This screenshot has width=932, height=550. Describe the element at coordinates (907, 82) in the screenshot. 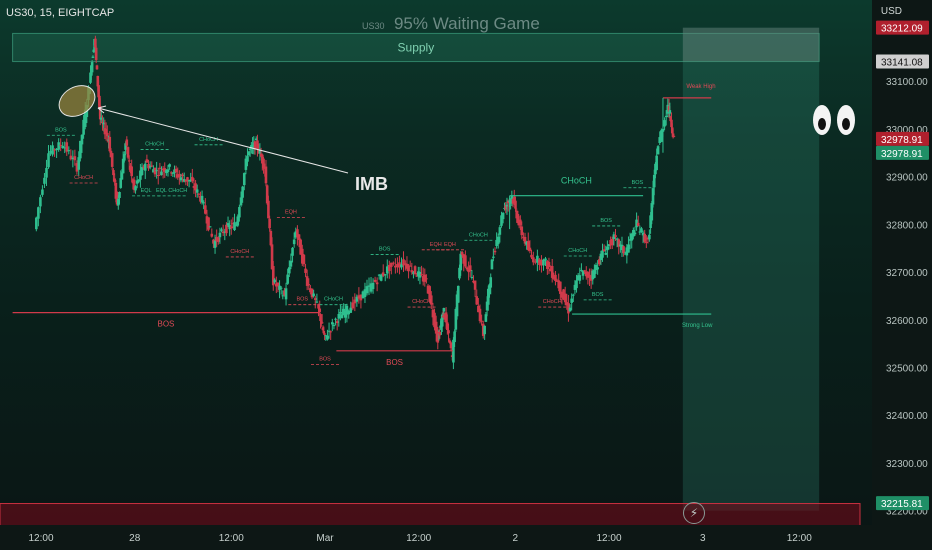

I see `y-tick-label-0: 33100.00` at that location.